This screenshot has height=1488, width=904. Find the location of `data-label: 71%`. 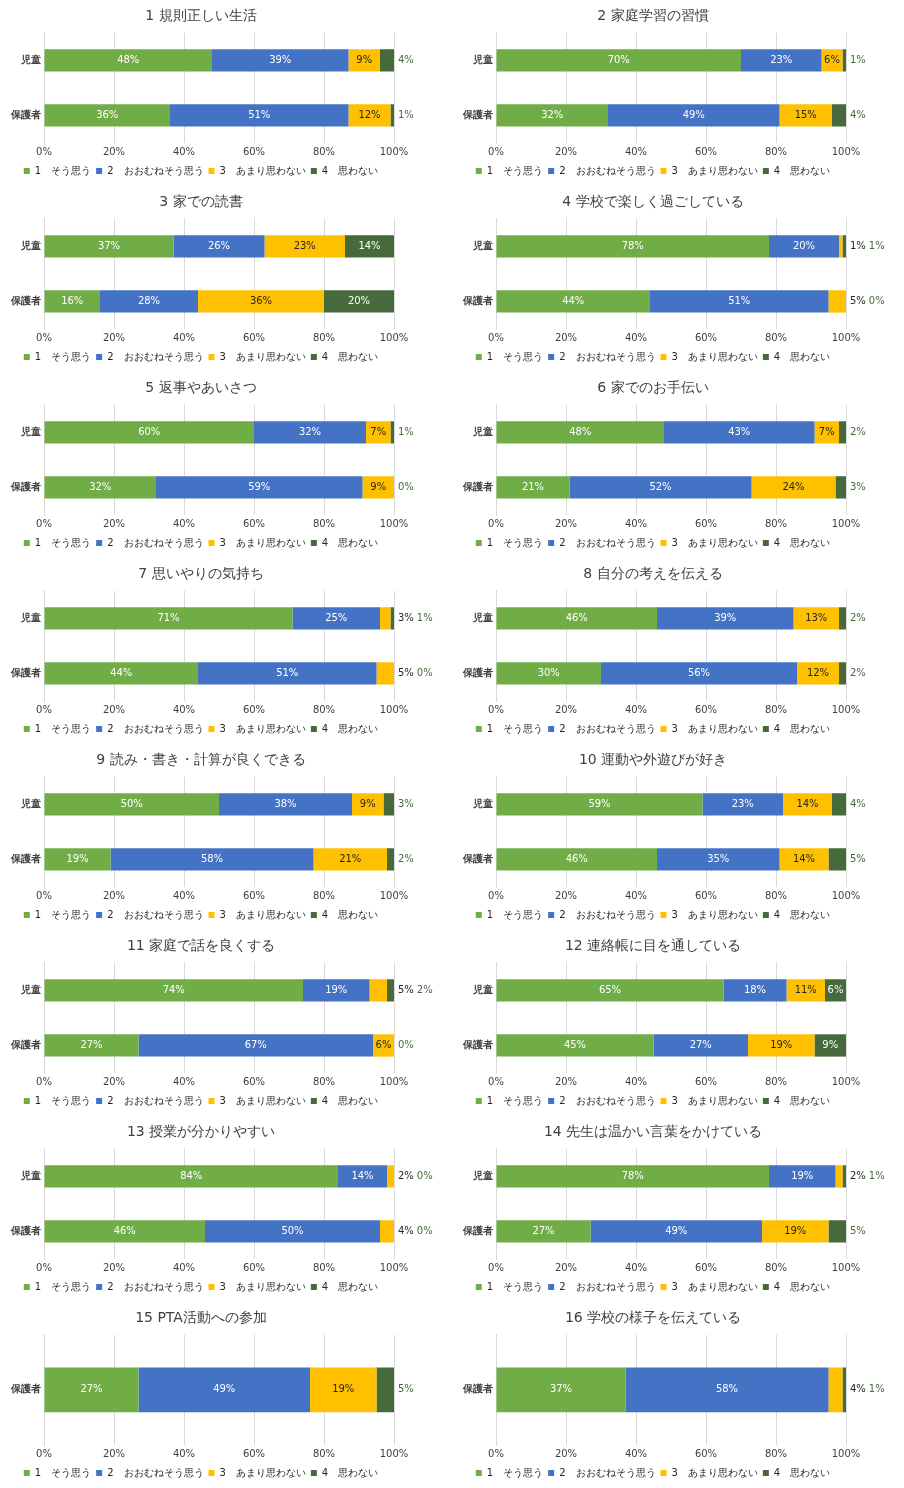

data-label: 71% is located at coordinates (168, 617).